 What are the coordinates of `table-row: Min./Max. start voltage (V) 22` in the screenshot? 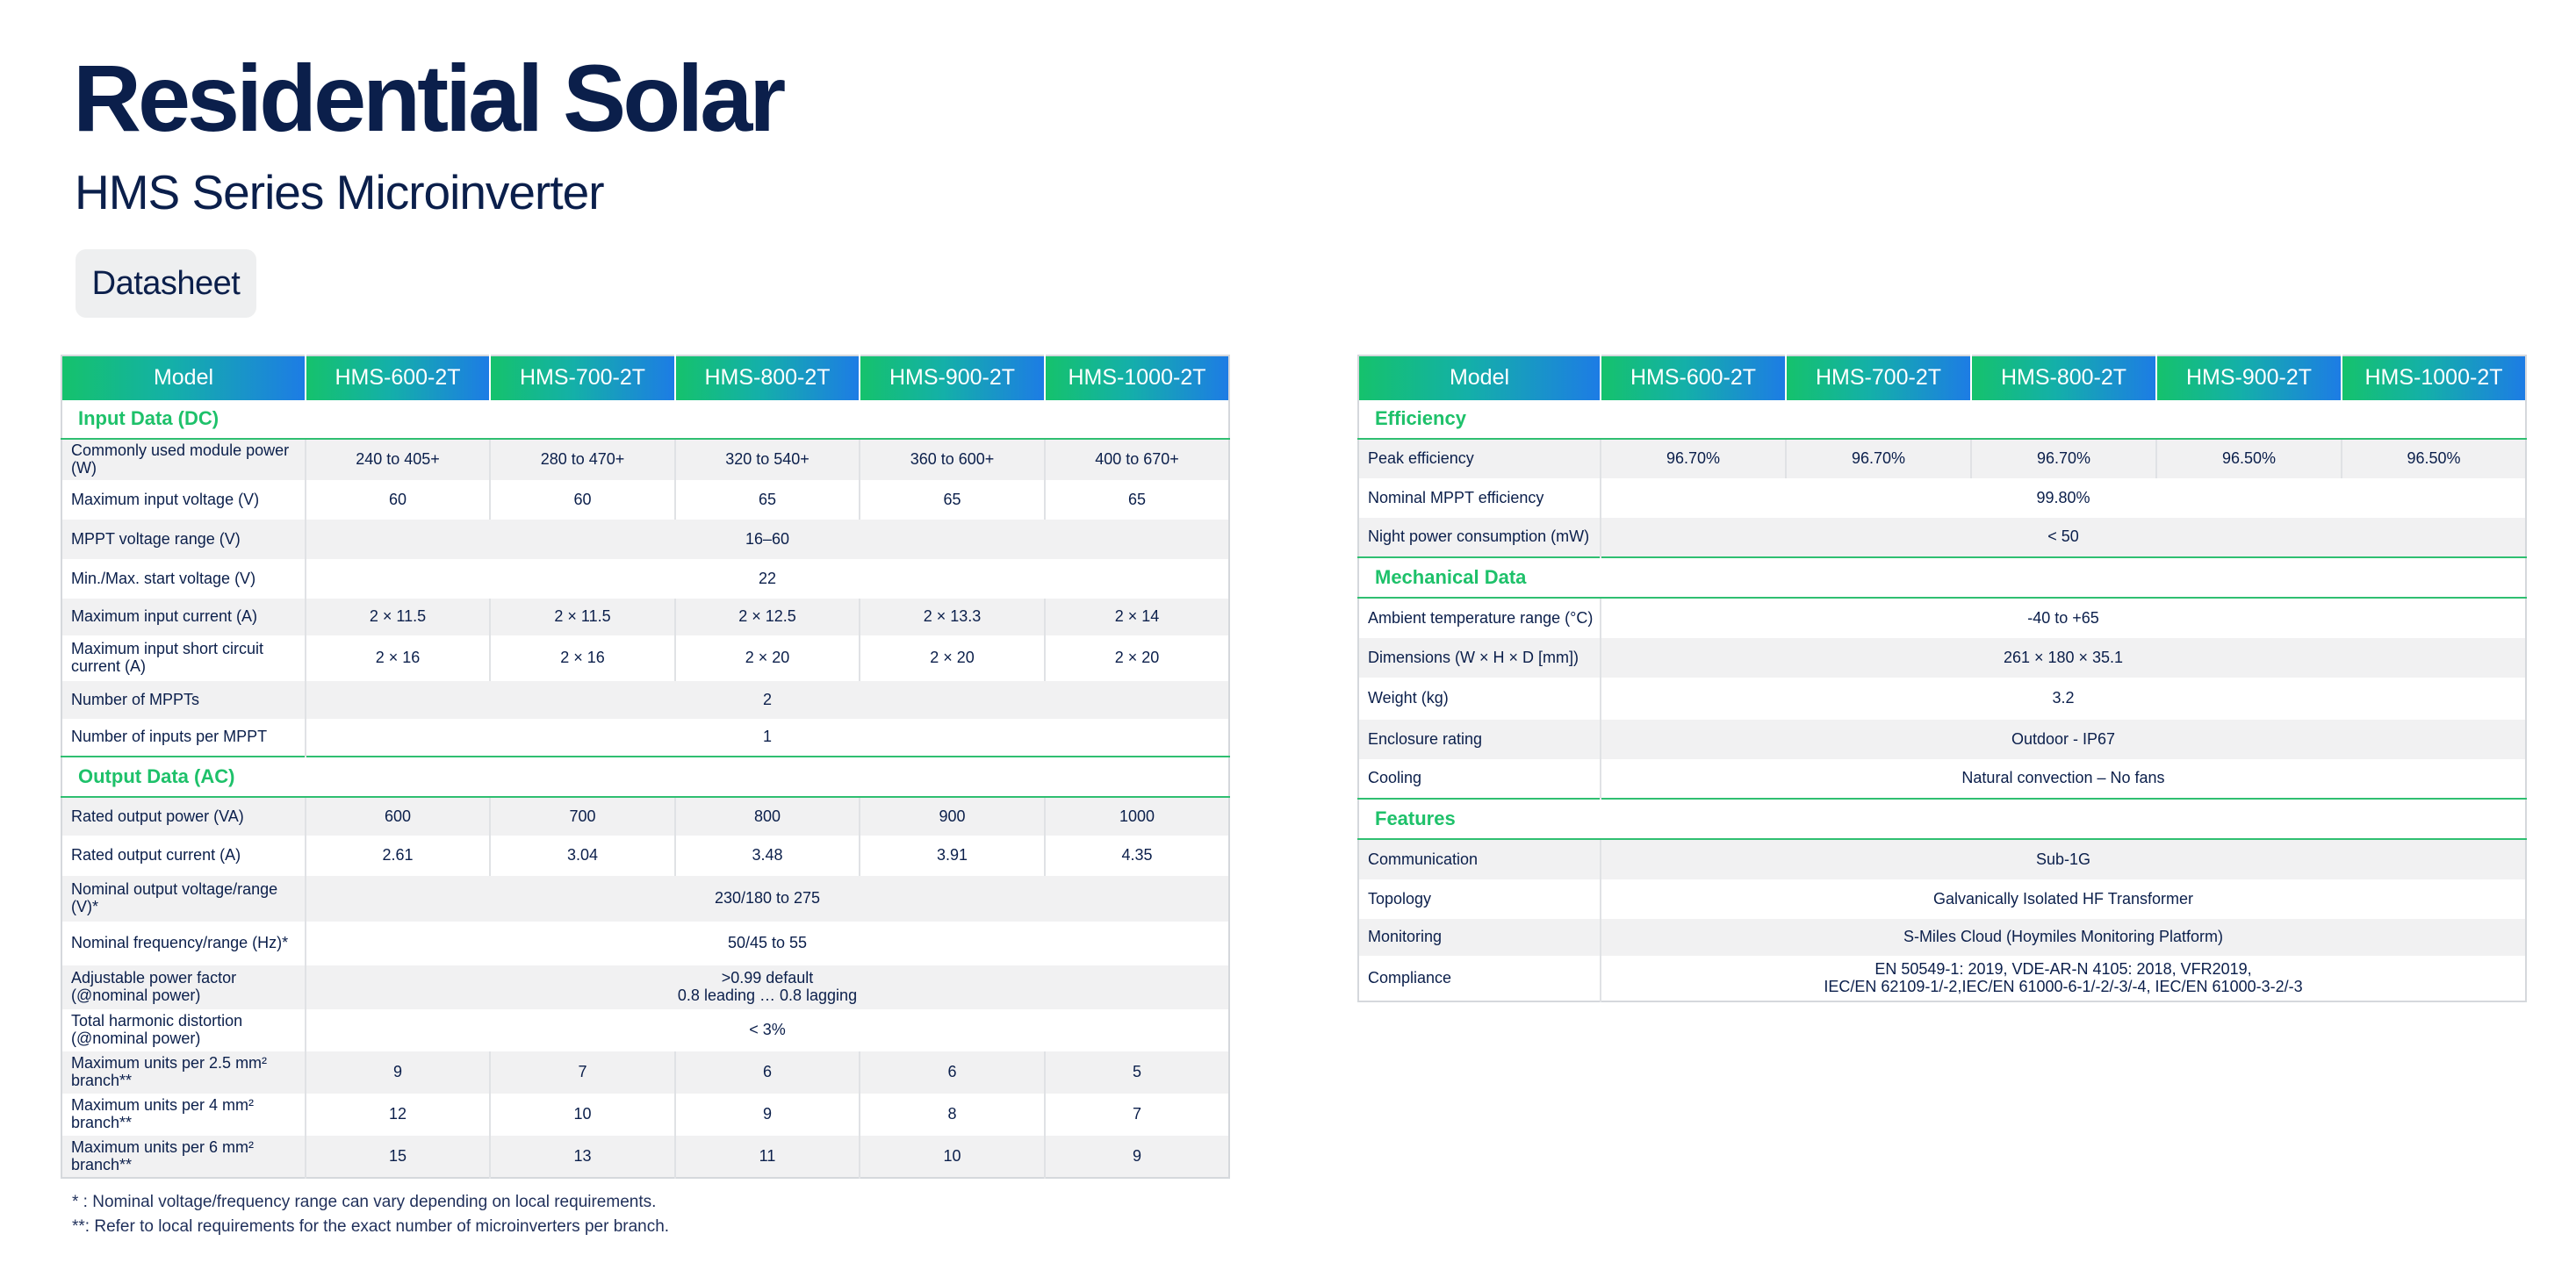 It's located at (645, 579).